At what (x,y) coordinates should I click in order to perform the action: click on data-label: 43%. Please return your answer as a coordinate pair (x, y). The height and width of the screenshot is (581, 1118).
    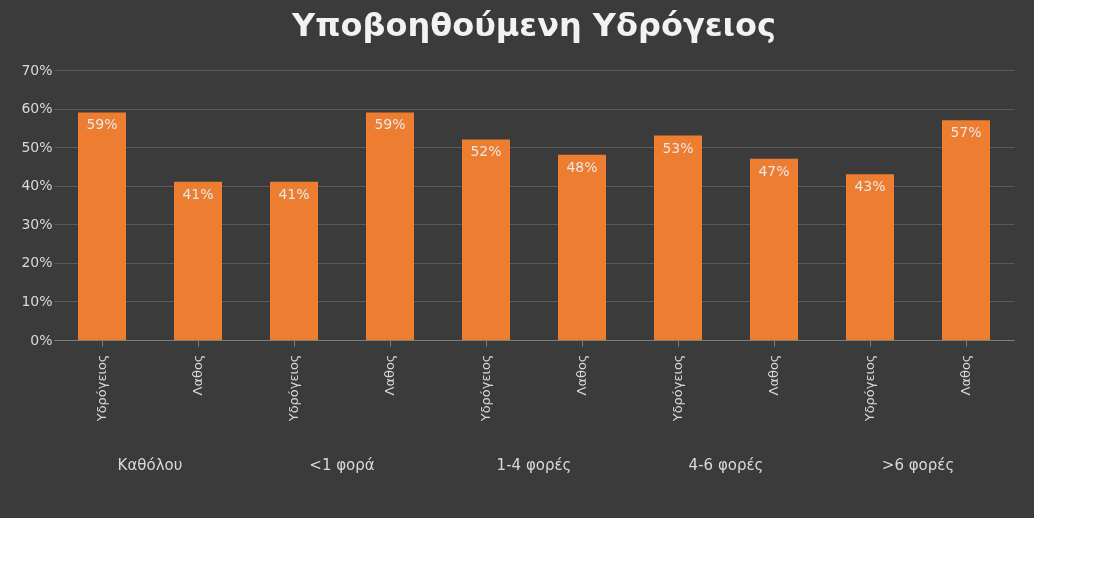
    Looking at the image, I should click on (870, 186).